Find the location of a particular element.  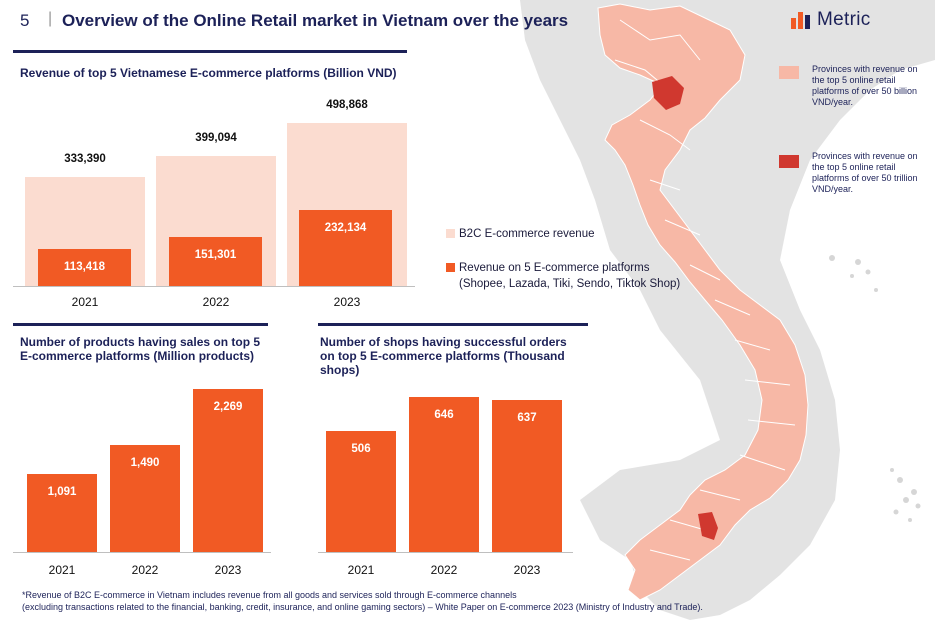

shops-bar-2022 is located at coordinates (444, 474).